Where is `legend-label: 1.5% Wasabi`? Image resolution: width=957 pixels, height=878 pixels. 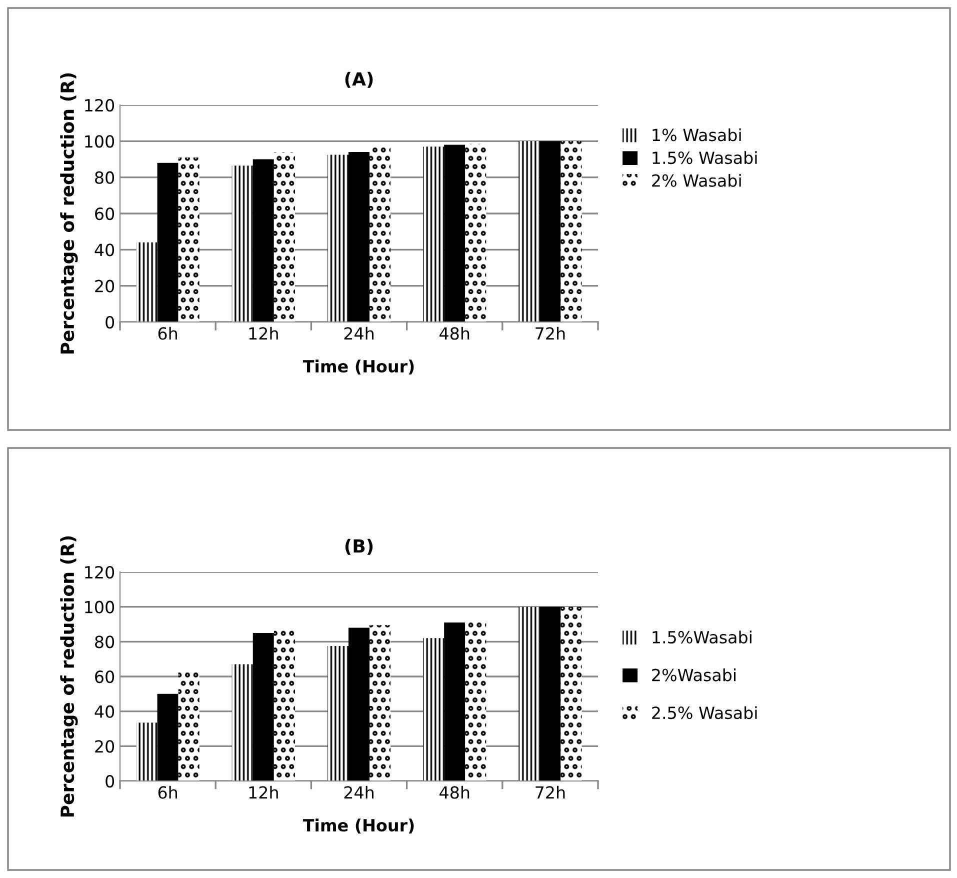 legend-label: 1.5% Wasabi is located at coordinates (704, 157).